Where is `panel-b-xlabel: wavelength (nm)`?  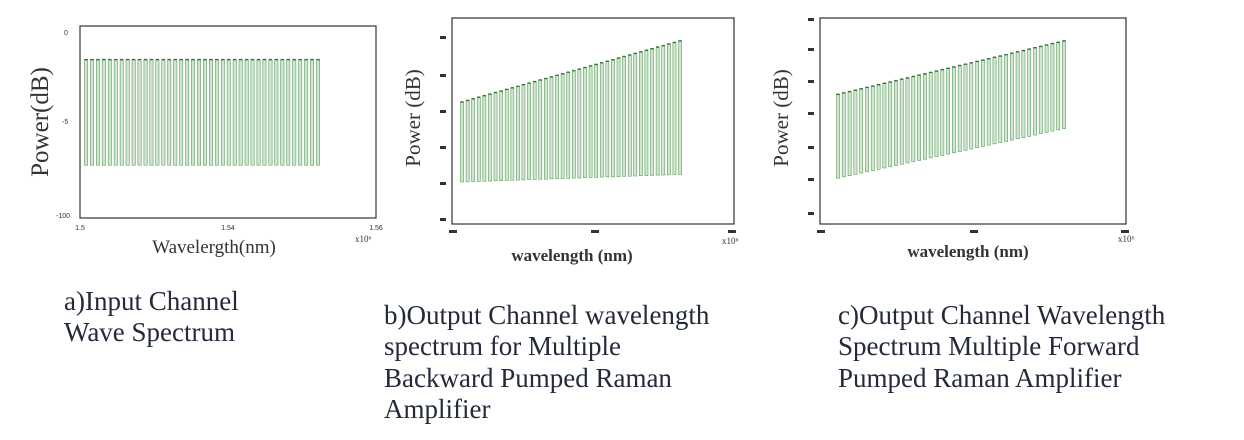
panel-b-xlabel: wavelength (nm) is located at coordinates (571, 255).